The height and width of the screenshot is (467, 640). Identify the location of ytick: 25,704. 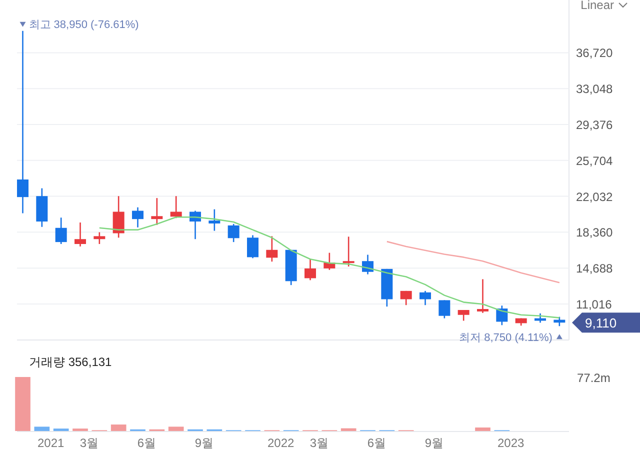
(594, 161).